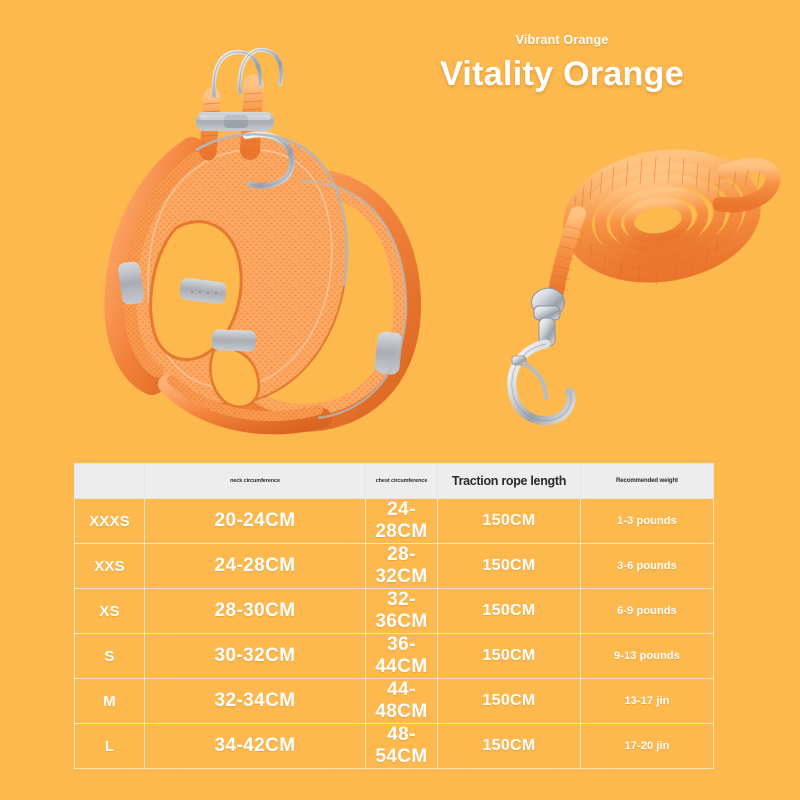  I want to click on table-row: XXXS 20-24CM 24-28CM 150CM 1-3 pounds, so click(394, 521).